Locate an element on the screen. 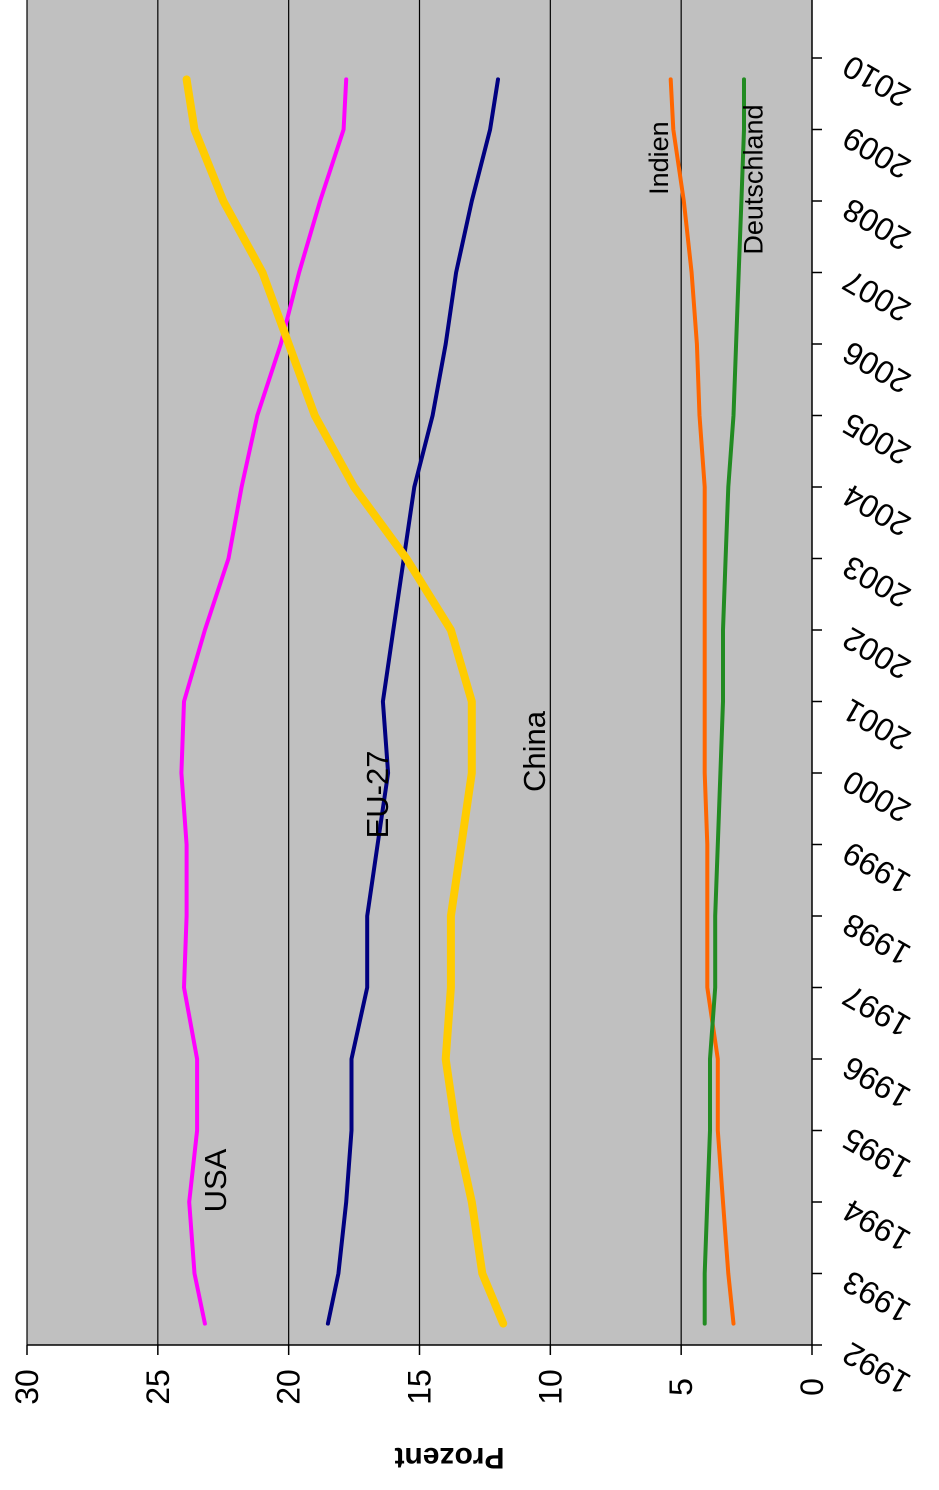 Image resolution: width=939 pixels, height=1490 pixels. x-tick-label-1995: 1995 is located at coordinates (877, 1154).